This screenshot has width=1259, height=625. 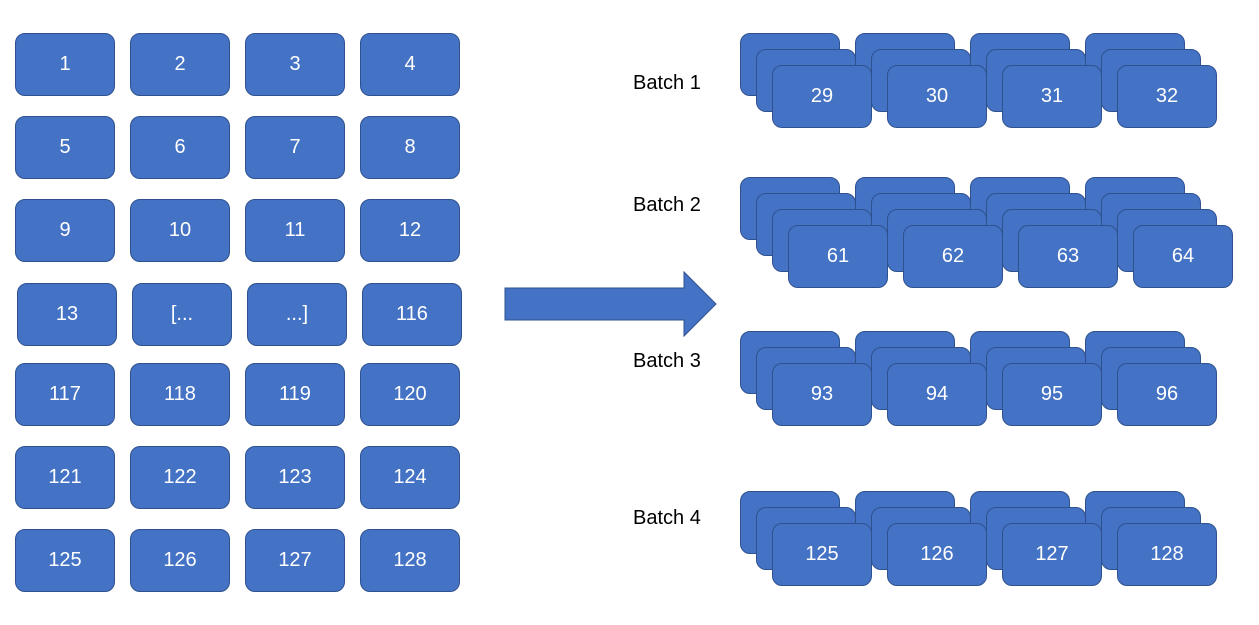 What do you see at coordinates (1068, 256) in the screenshot?
I see `batch-front-tile: 63` at bounding box center [1068, 256].